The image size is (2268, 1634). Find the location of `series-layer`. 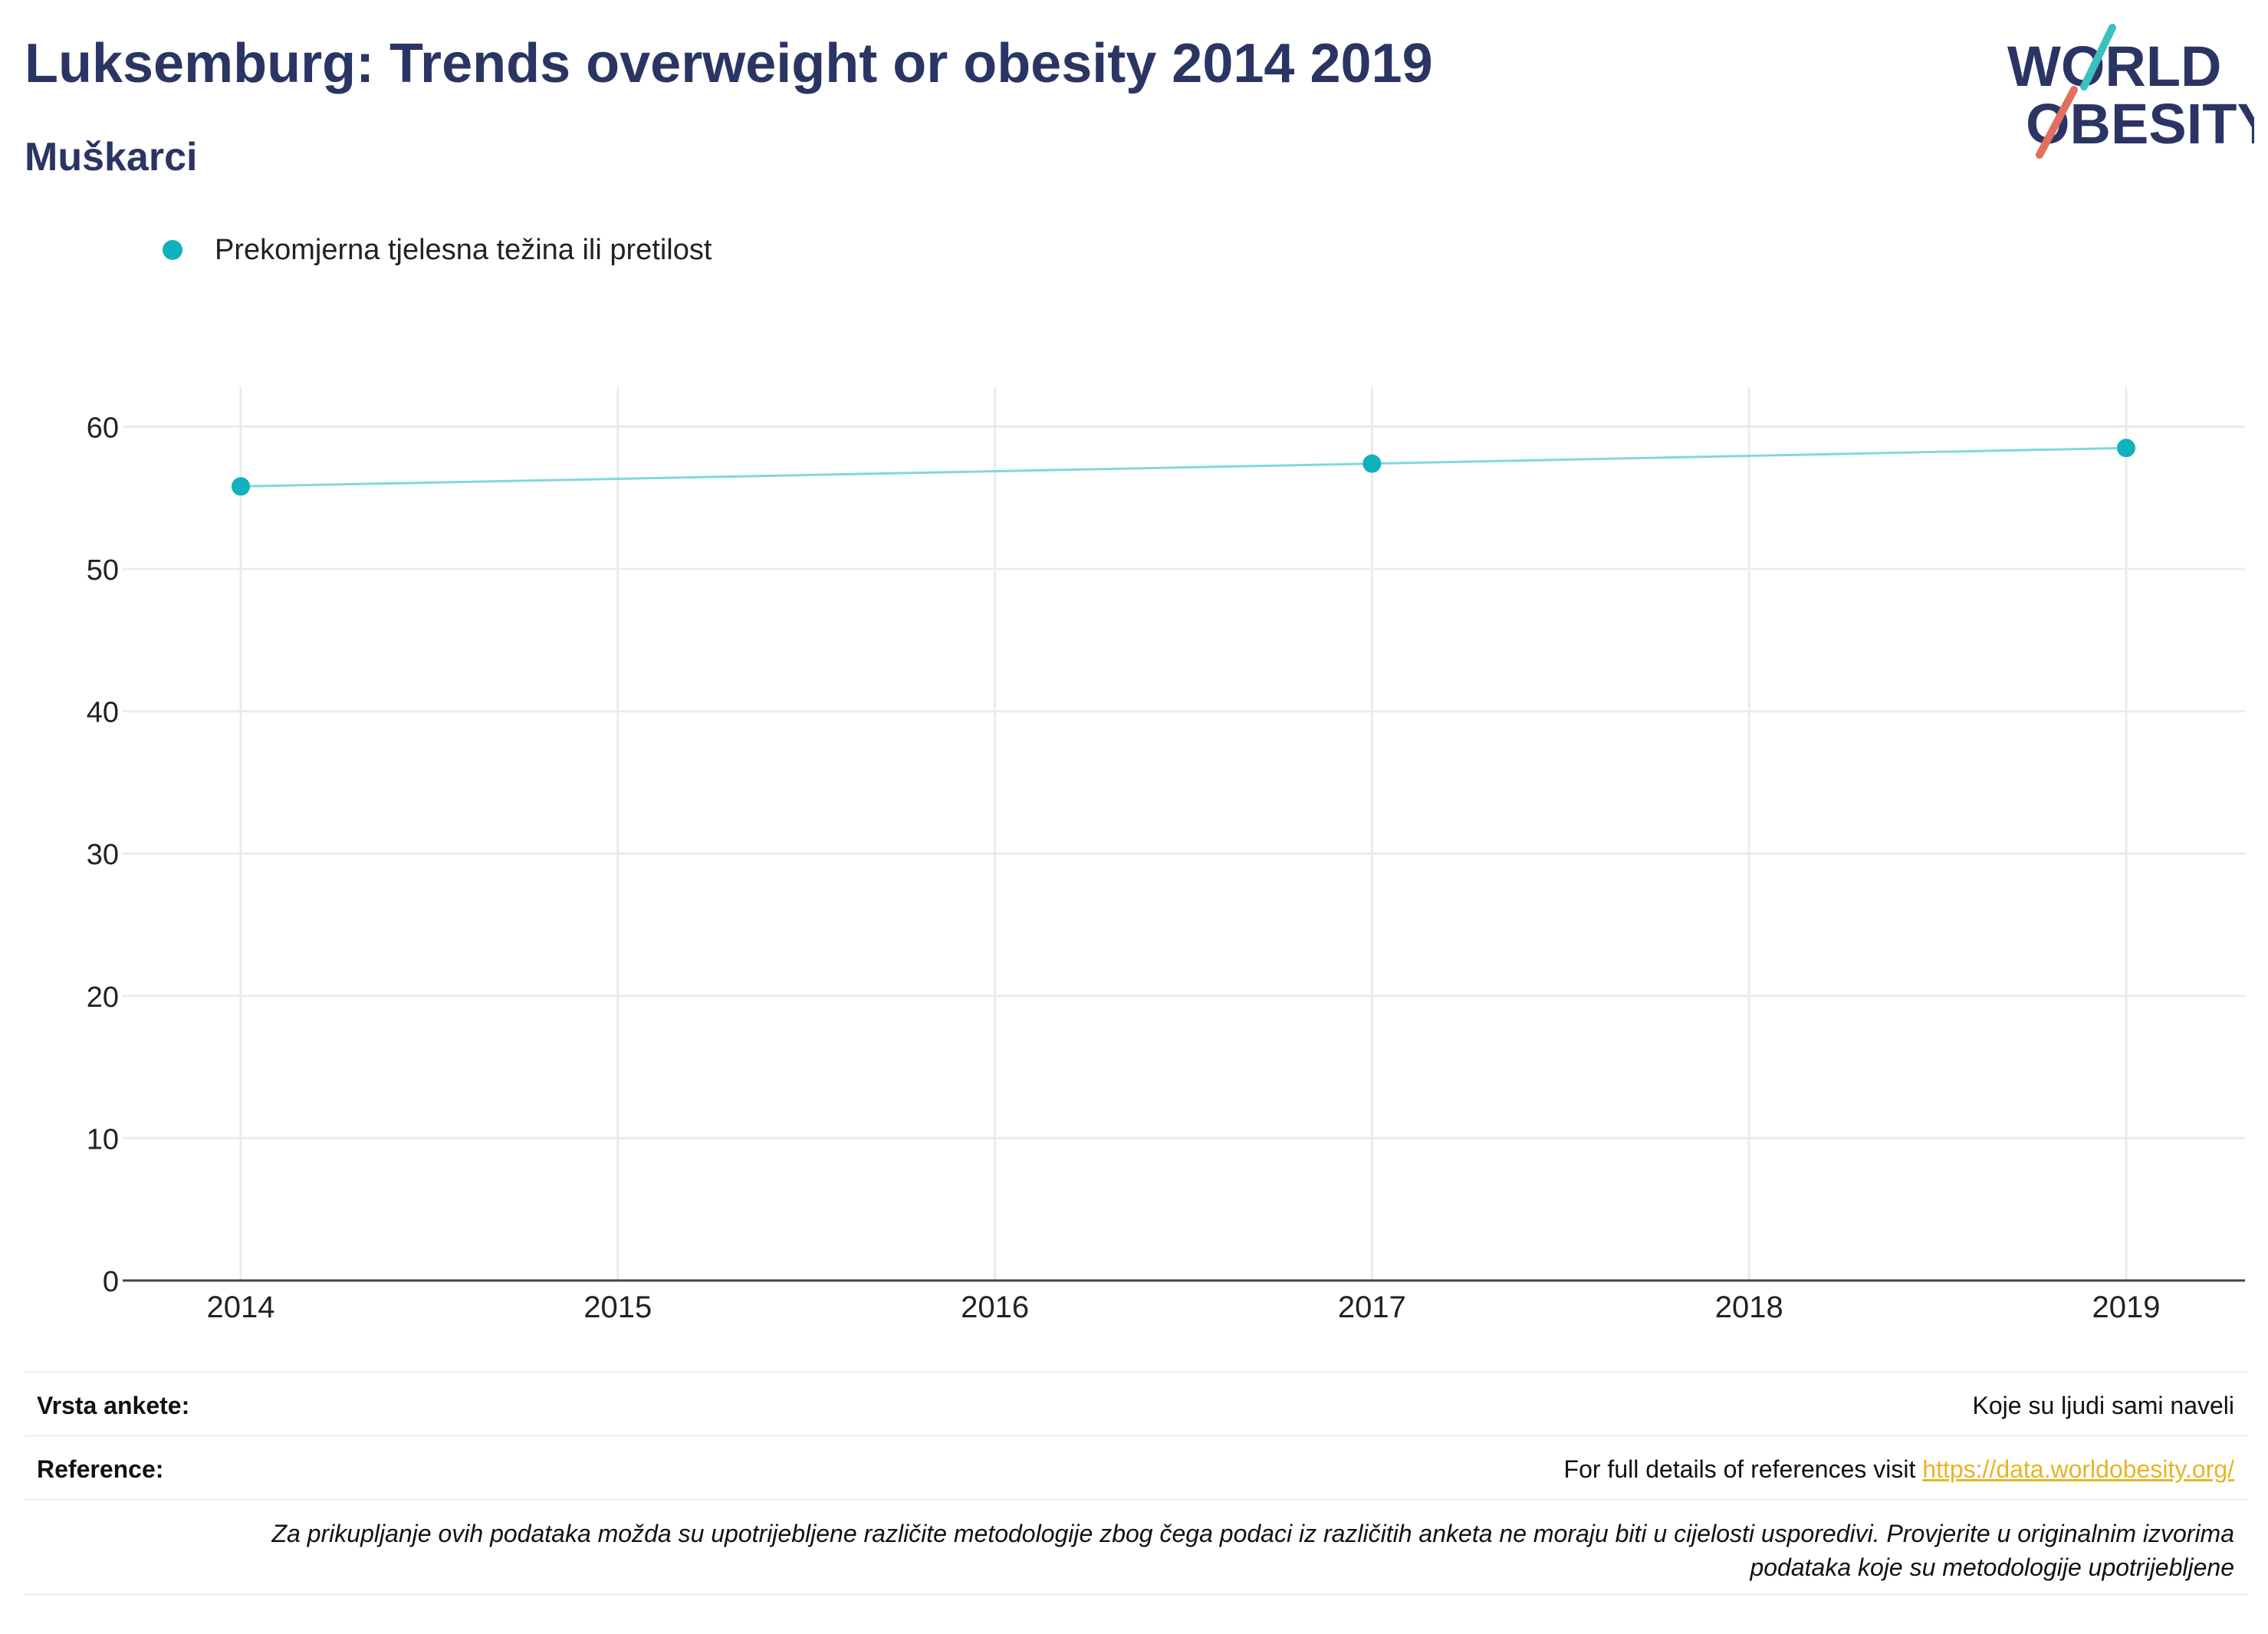

series-layer is located at coordinates (1183, 468).